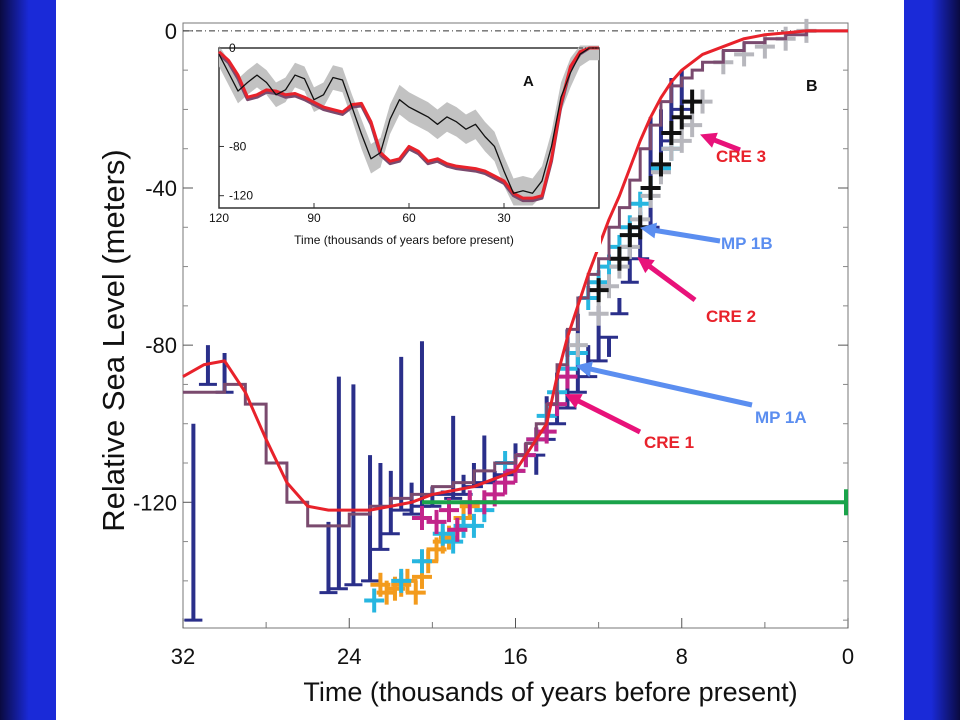 The height and width of the screenshot is (720, 960). What do you see at coordinates (161, 188) in the screenshot?
I see `y-tick-label: -40` at bounding box center [161, 188].